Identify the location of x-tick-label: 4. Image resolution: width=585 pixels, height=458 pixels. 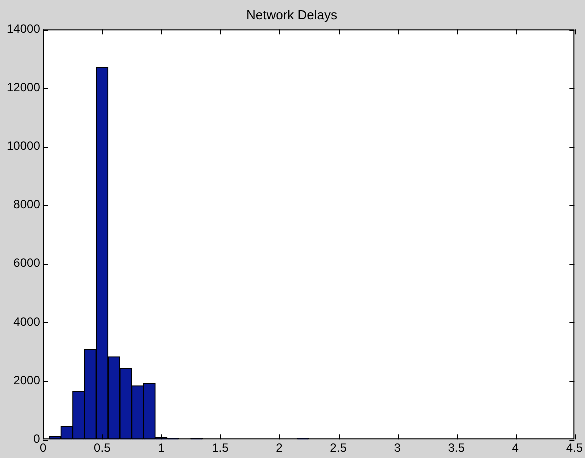
(516, 448).